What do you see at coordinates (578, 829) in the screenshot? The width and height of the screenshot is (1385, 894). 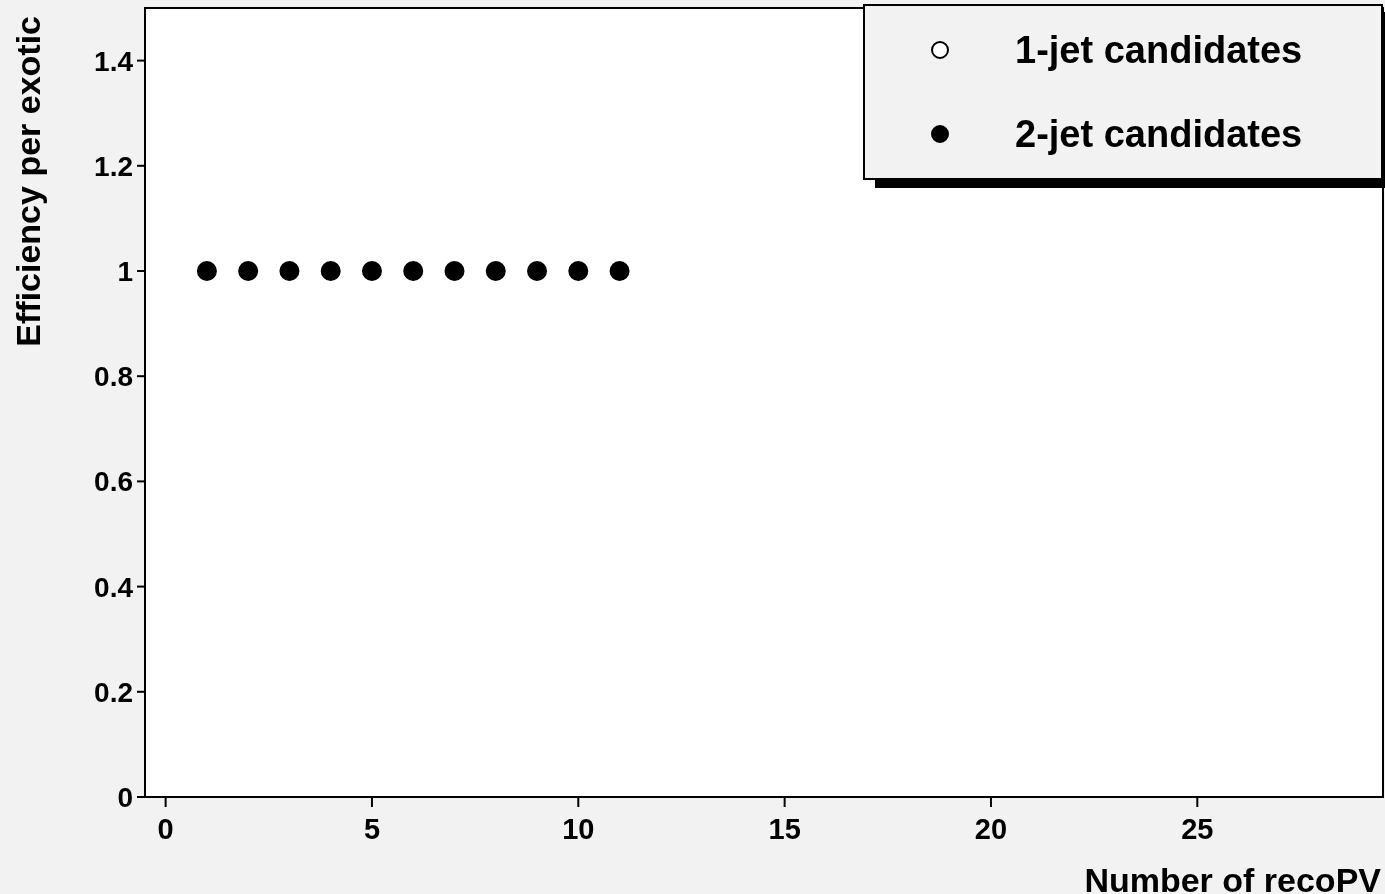 I see `x-tick-label: 10` at bounding box center [578, 829].